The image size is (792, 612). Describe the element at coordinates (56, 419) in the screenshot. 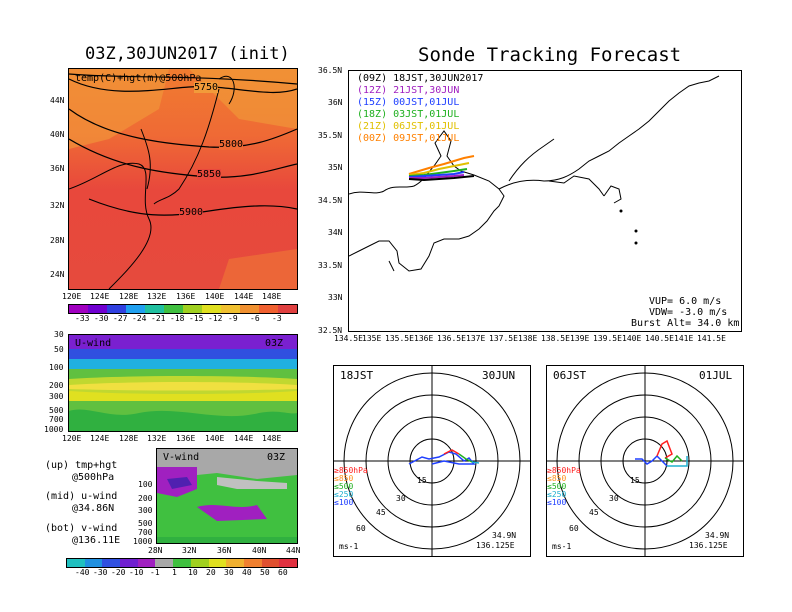

I see `uwind-ytick: 700` at that location.